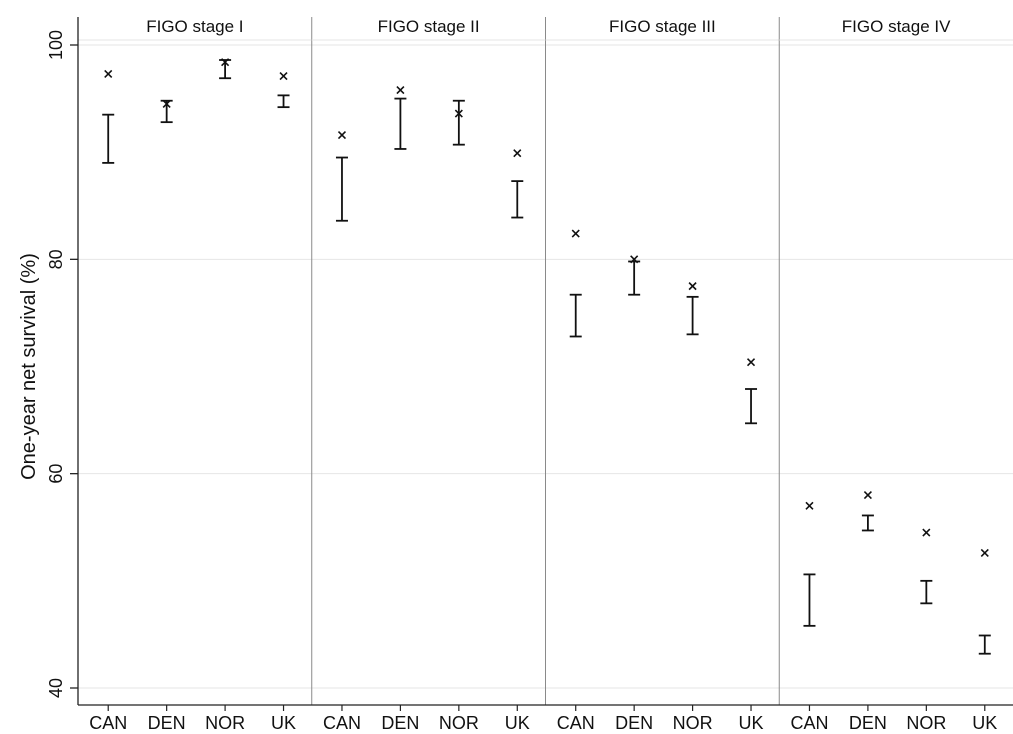 The image size is (1013, 734). What do you see at coordinates (195, 90) in the screenshot?
I see `panel-1: FIGO stage I` at bounding box center [195, 90].